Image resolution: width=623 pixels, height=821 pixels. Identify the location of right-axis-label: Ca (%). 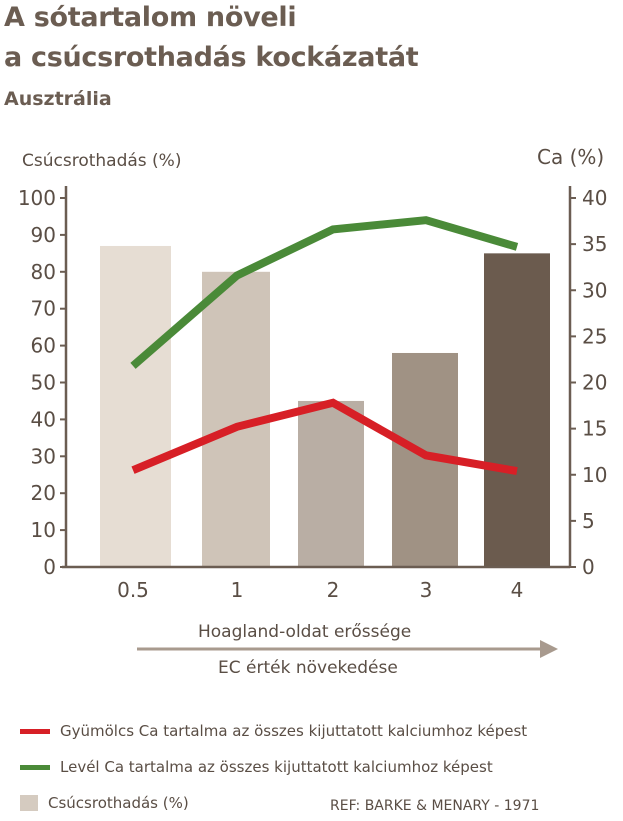
(571, 157).